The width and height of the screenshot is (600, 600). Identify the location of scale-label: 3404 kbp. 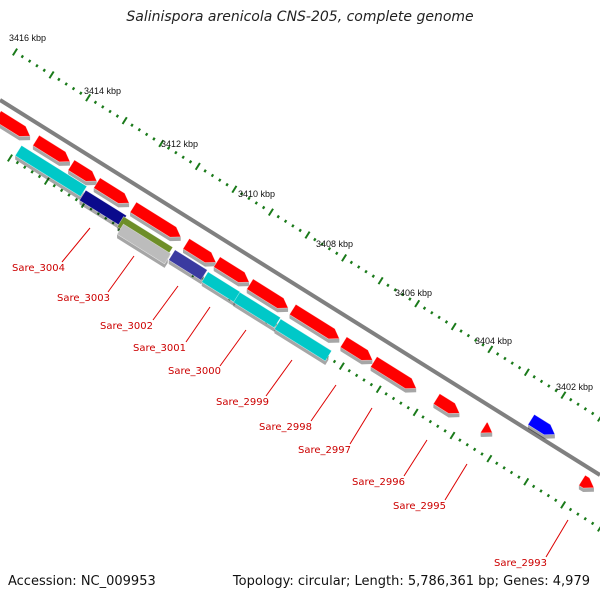
(493, 341).